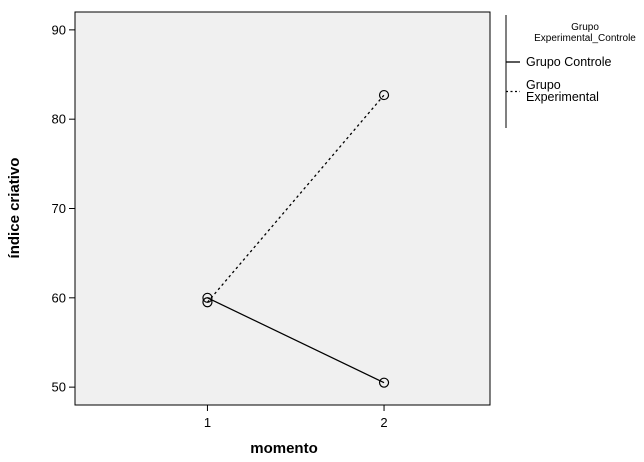 The image size is (644, 462). What do you see at coordinates (585, 38) in the screenshot?
I see `legend-title: Experimental_Controle` at bounding box center [585, 38].